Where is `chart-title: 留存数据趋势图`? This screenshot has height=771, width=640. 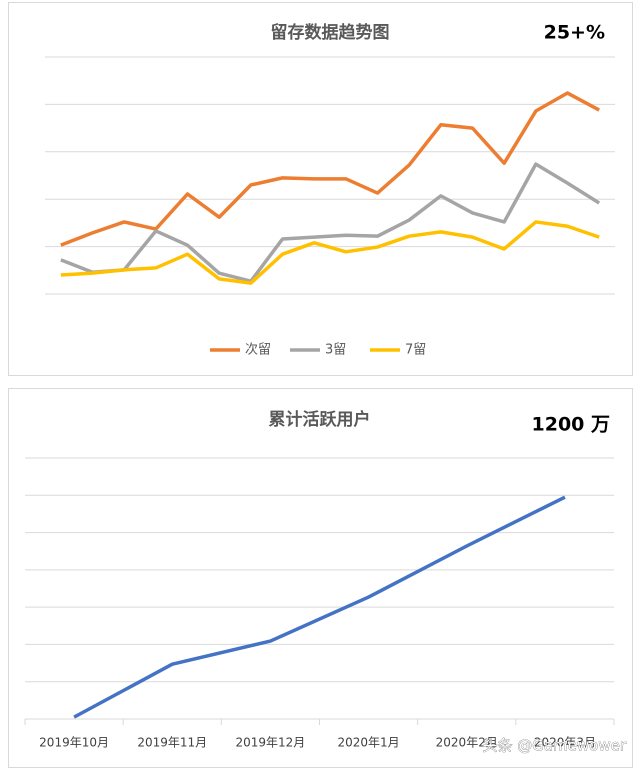
chart-title: 留存数据趋势图 is located at coordinates (330, 32).